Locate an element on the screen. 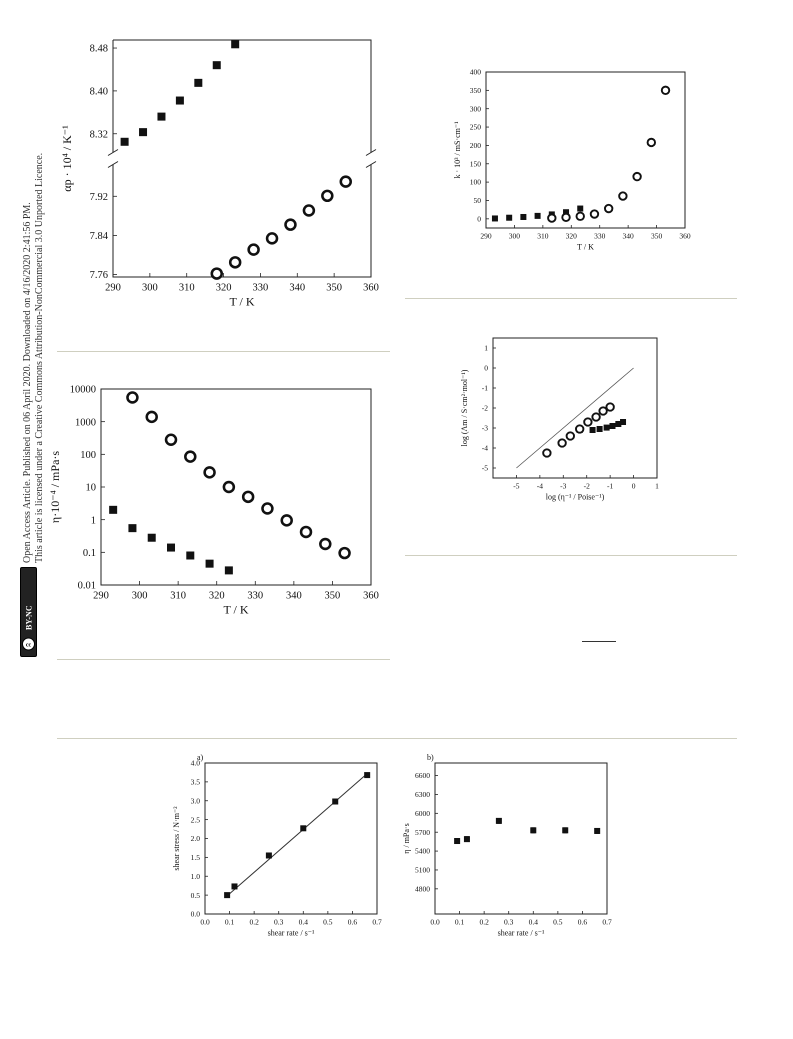 The height and width of the screenshot is (1039, 793). y-axis-label: η / mPa·s is located at coordinates (406, 838).